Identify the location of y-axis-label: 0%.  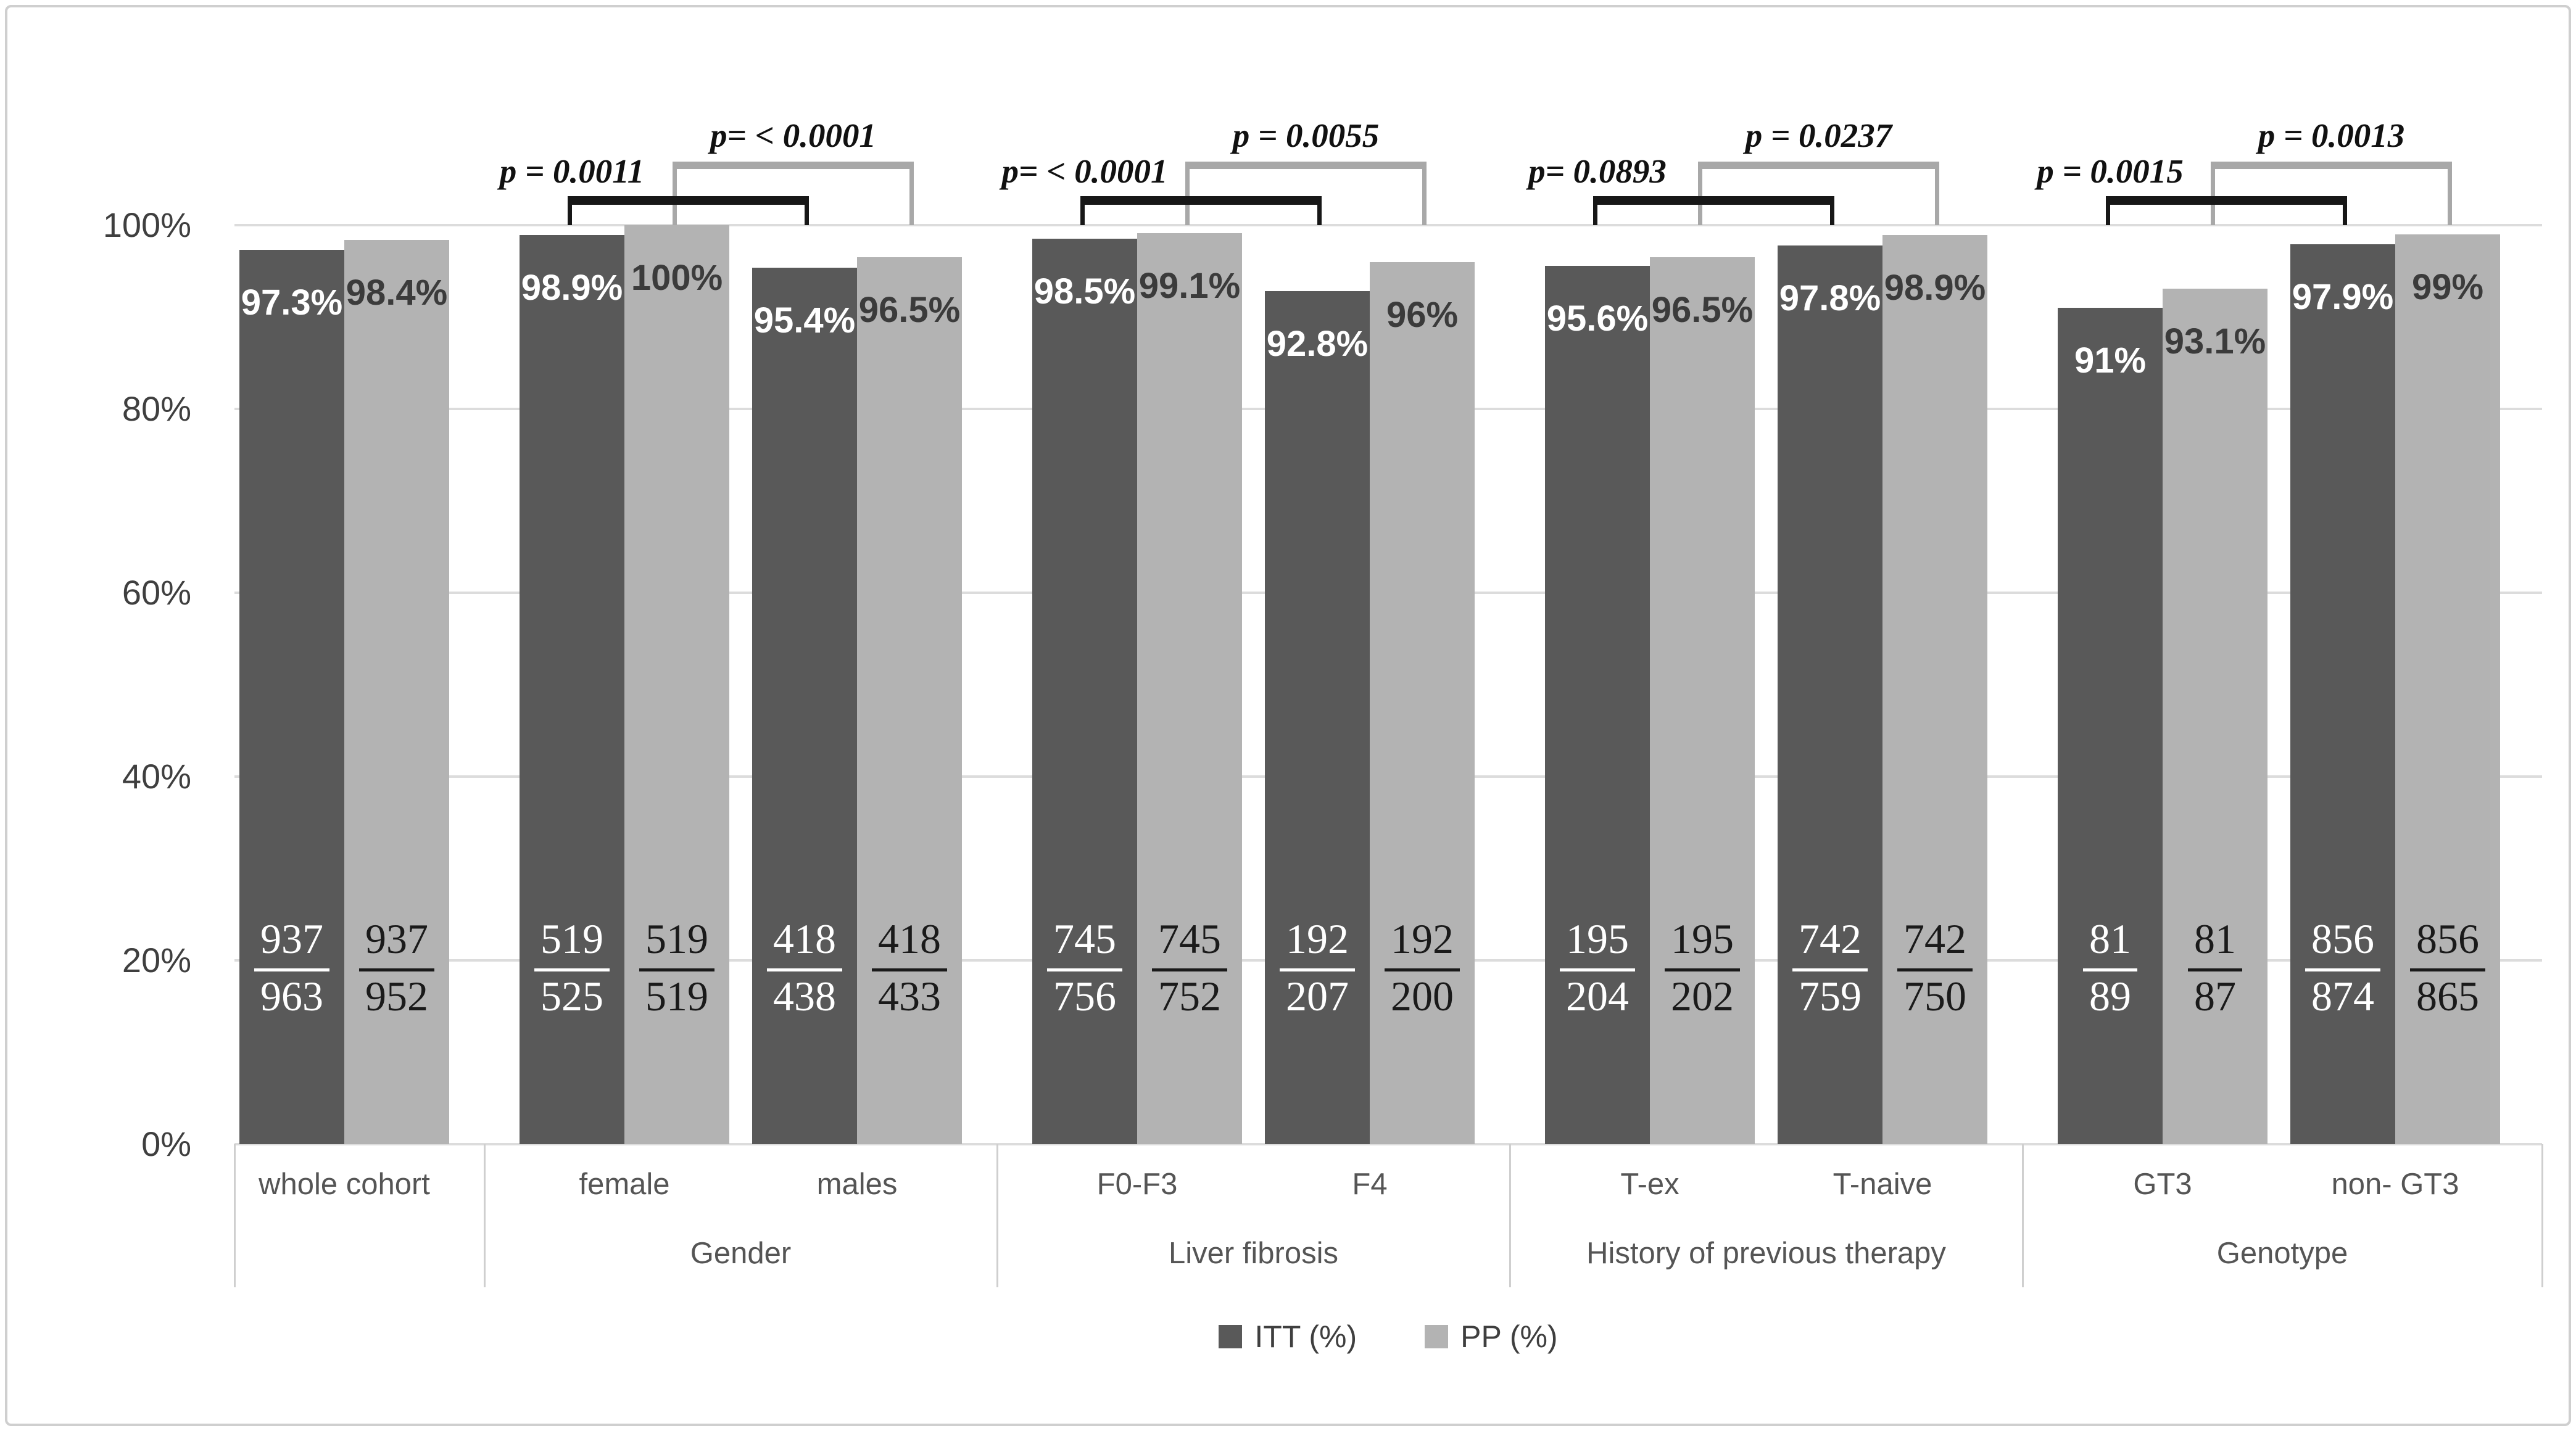
(166, 1143).